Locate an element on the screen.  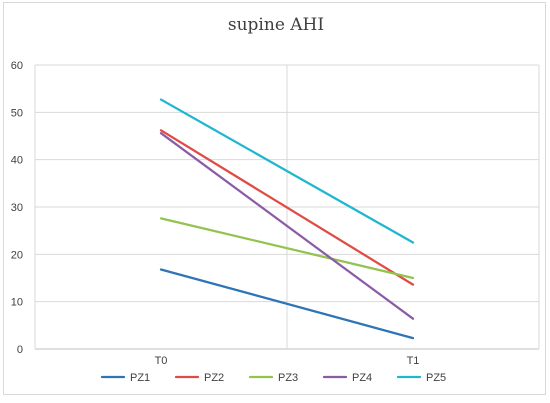
y-tick-label: 50 is located at coordinates (17, 113).